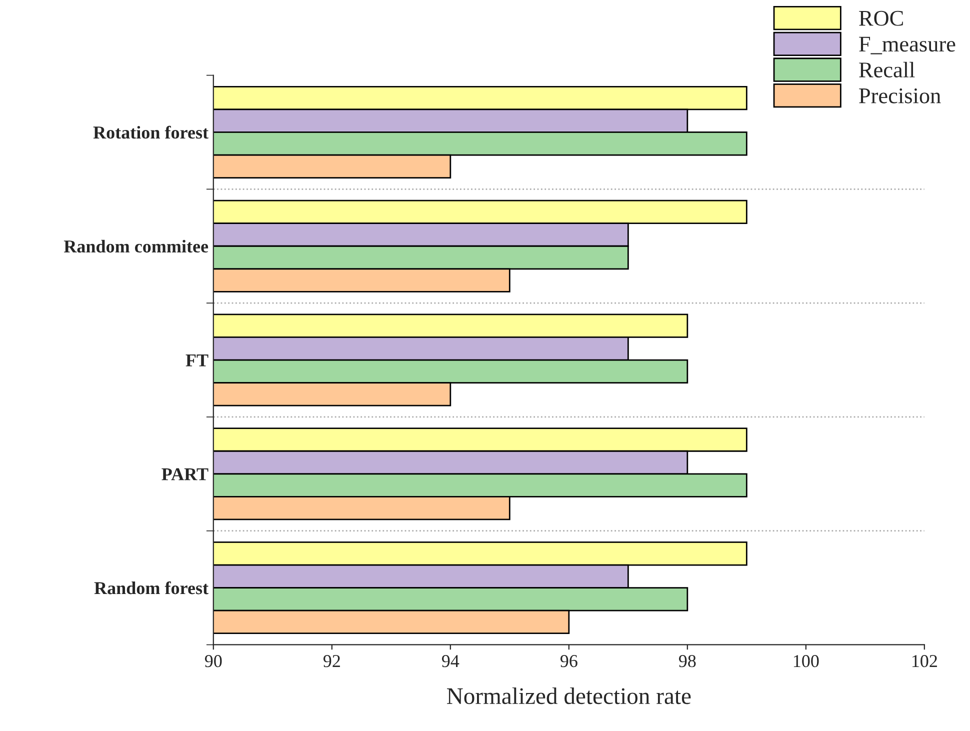  Describe the element at coordinates (150, 132) in the screenshot. I see `y-tick-label: Rotation forest` at that location.